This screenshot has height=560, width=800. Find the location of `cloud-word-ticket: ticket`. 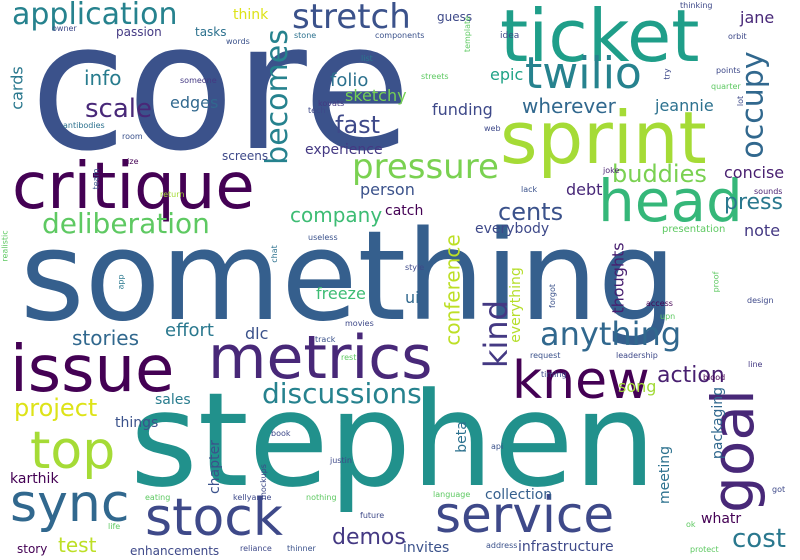

cloud-word-ticket: ticket is located at coordinates (600, 39).